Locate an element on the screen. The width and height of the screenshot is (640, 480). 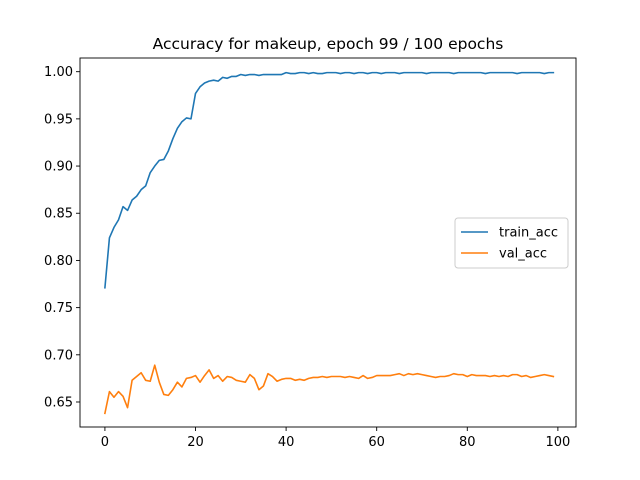
legend: train_acc val_acc is located at coordinates (511, 243).